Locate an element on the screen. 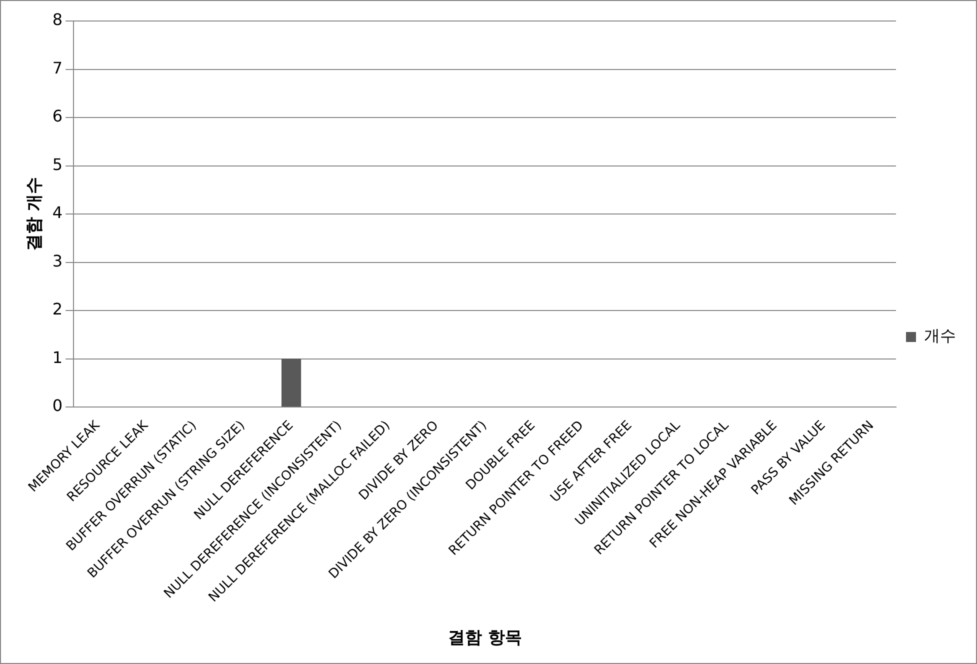 This screenshot has height=664, width=977. legend-label: 개수 is located at coordinates (940, 336).